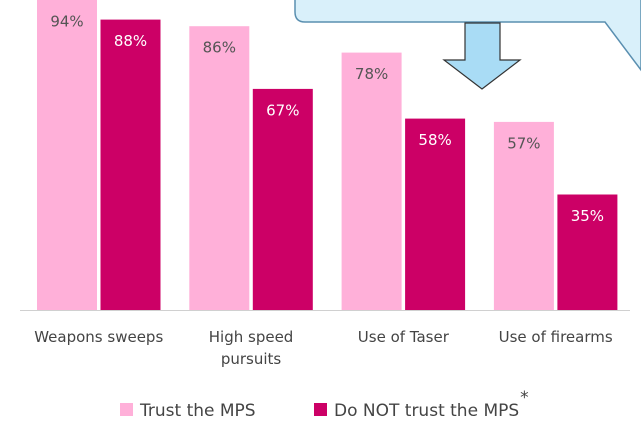 This screenshot has width=641, height=432. I want to click on value-label: 35%, so click(587, 216).